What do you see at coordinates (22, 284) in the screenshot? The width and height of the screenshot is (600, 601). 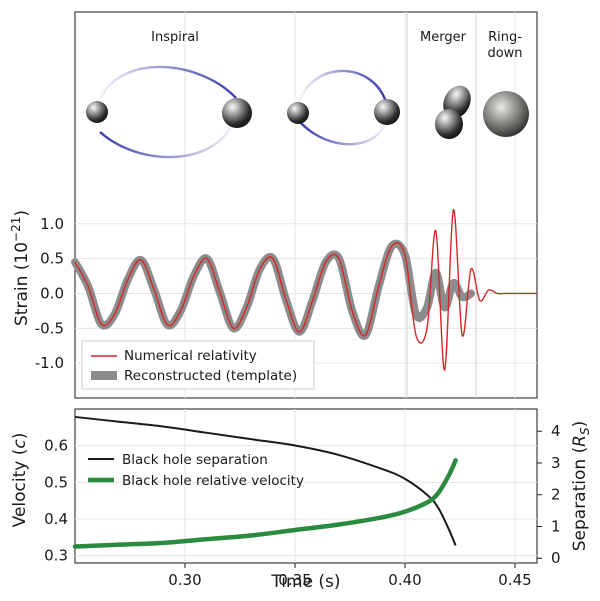 I see `strain-y-label-main: Strain (10` at bounding box center [22, 284].